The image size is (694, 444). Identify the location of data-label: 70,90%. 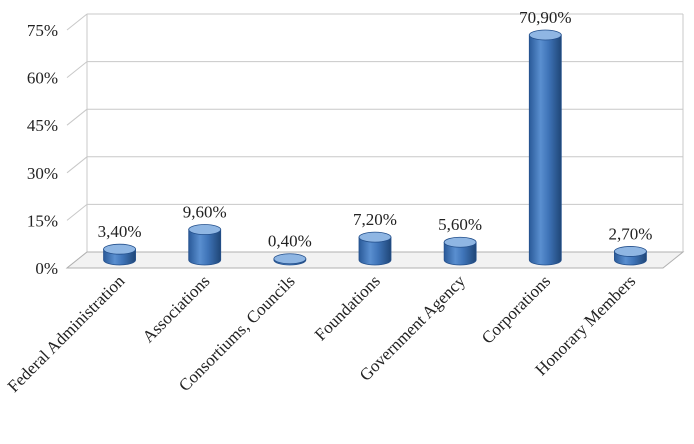
(545, 17).